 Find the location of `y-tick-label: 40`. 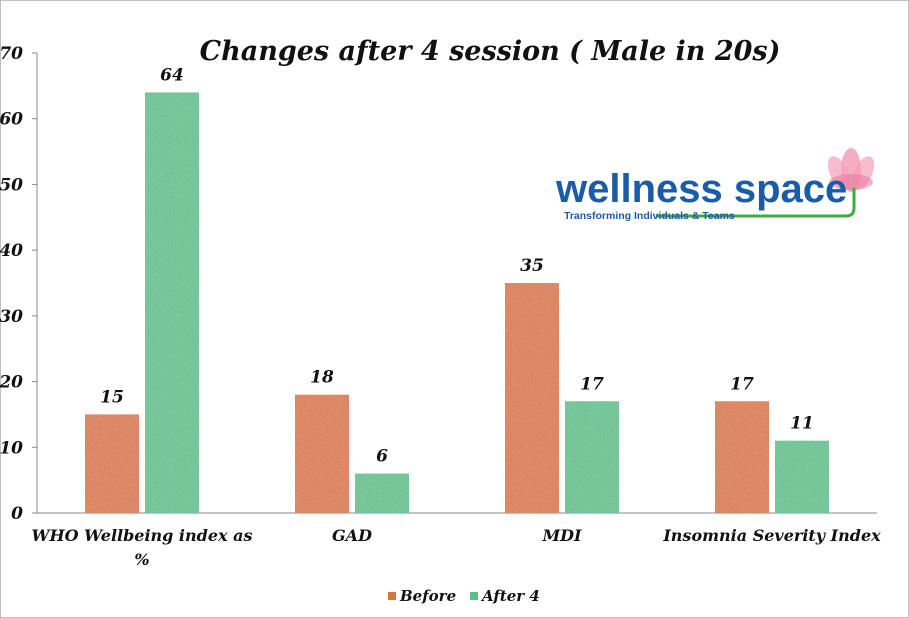

y-tick-label: 40 is located at coordinates (11, 251).